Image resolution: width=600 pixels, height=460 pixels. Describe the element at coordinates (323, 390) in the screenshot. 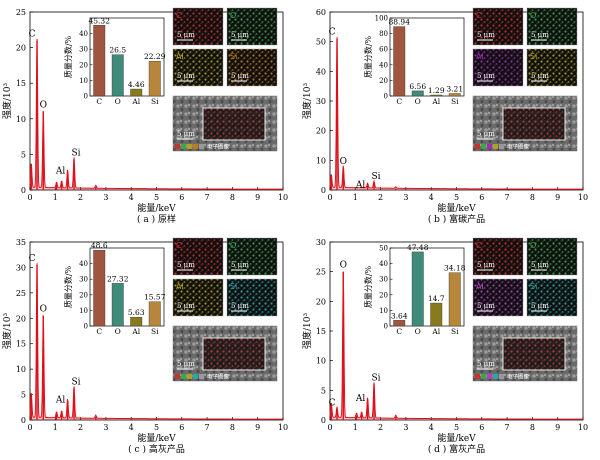

I see `y-tick-label: 5` at that location.